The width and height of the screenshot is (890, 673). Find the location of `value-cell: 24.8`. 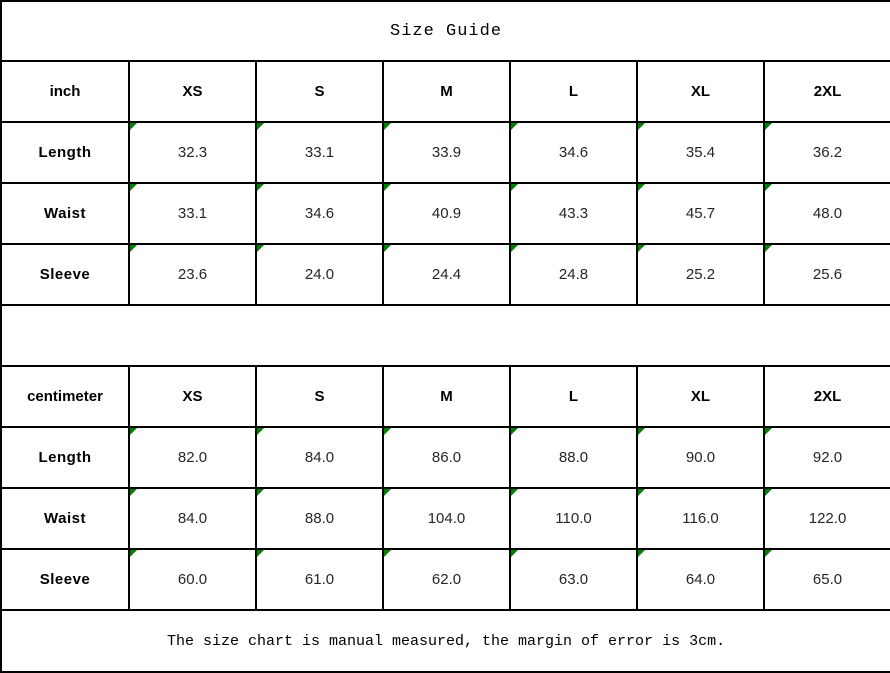

value-cell: 24.8 is located at coordinates (573, 274).